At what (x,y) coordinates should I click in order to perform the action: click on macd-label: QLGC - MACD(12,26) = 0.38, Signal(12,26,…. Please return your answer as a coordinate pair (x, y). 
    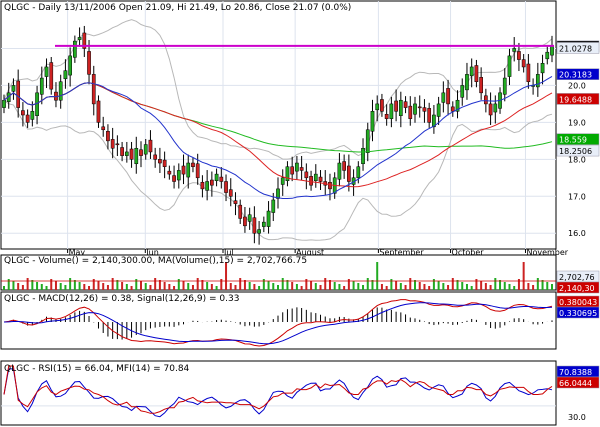
    Looking at the image, I should click on (121, 299).